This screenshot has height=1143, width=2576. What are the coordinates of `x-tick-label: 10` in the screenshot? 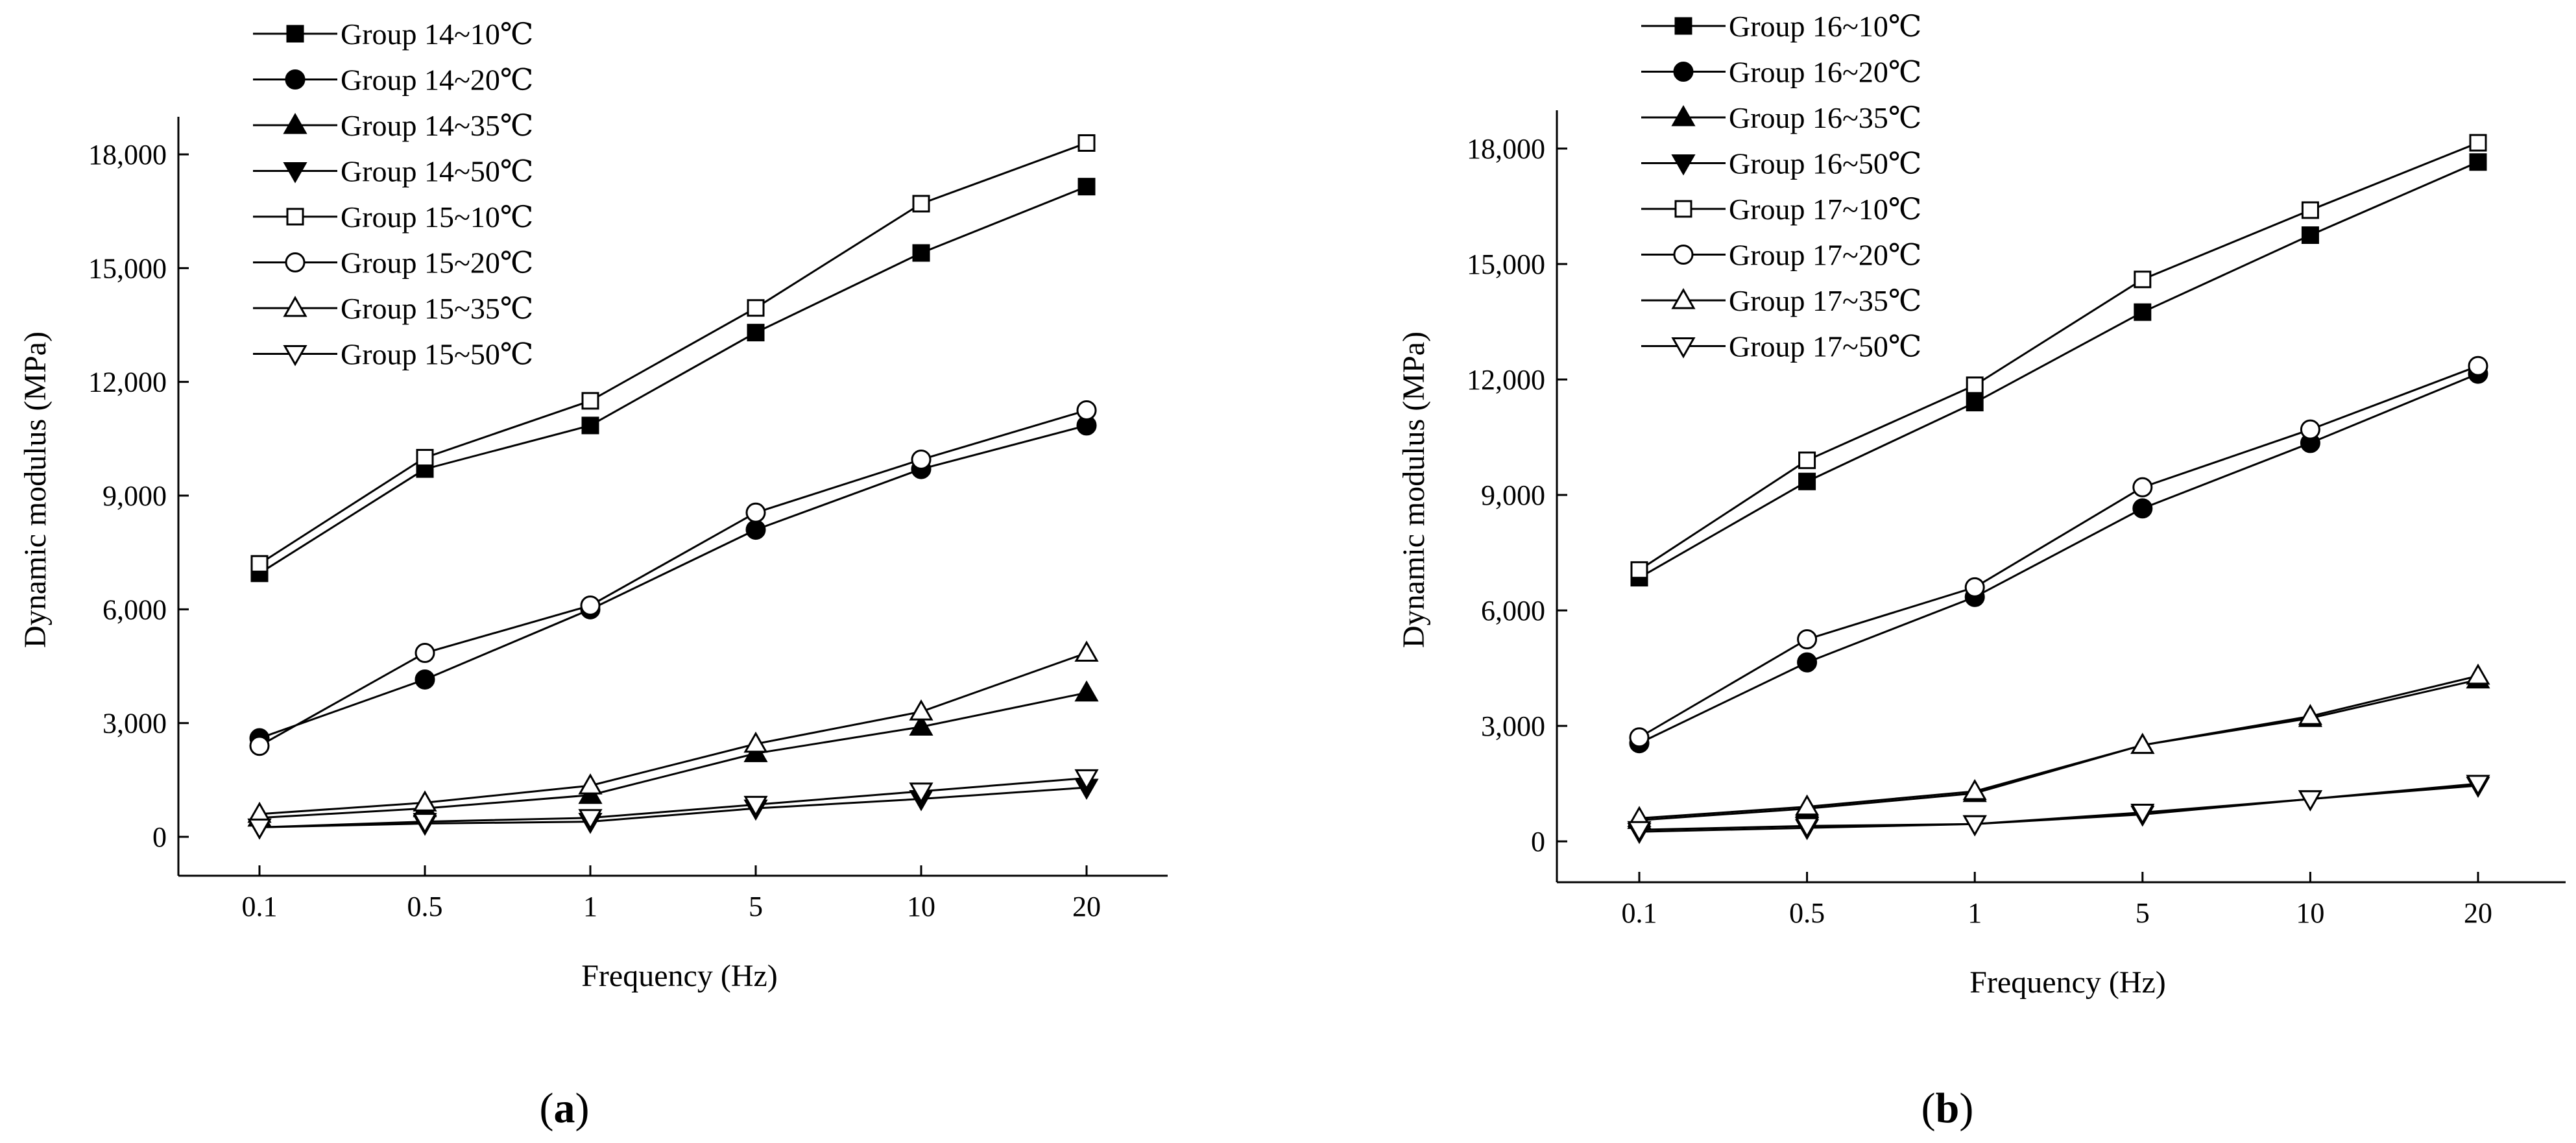 It's located at (921, 906).